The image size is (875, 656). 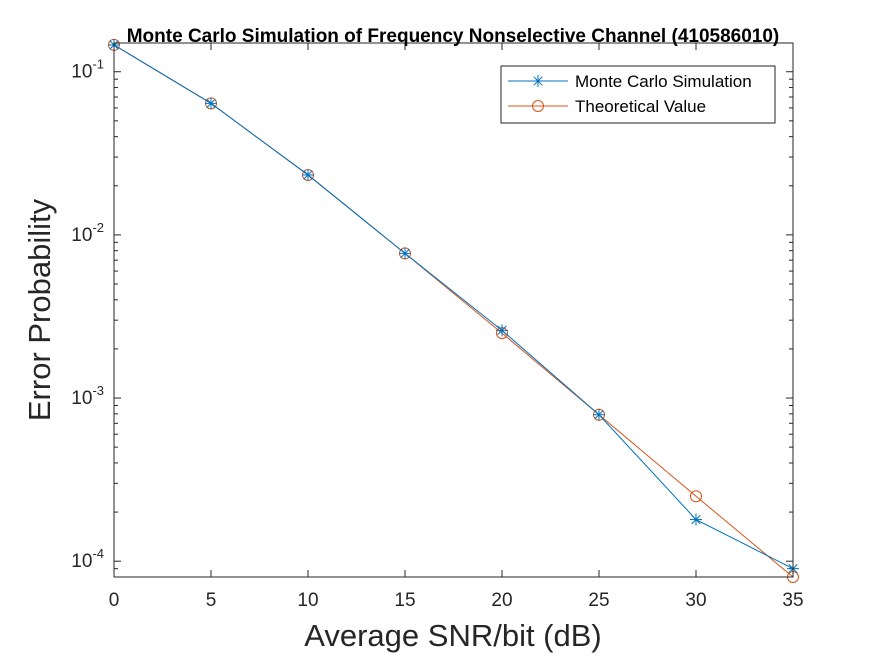 I want to click on y-tick-labels: 10⁻⁴ 10⁻³ 10⁻² 10⁻¹, so click(x=87, y=314).